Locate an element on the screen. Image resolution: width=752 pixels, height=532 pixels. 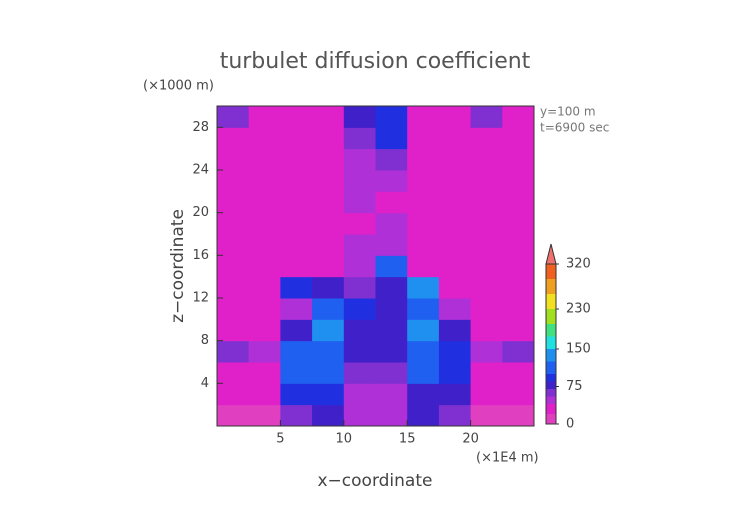
colorbar-tick-label: 0 is located at coordinates (570, 424).